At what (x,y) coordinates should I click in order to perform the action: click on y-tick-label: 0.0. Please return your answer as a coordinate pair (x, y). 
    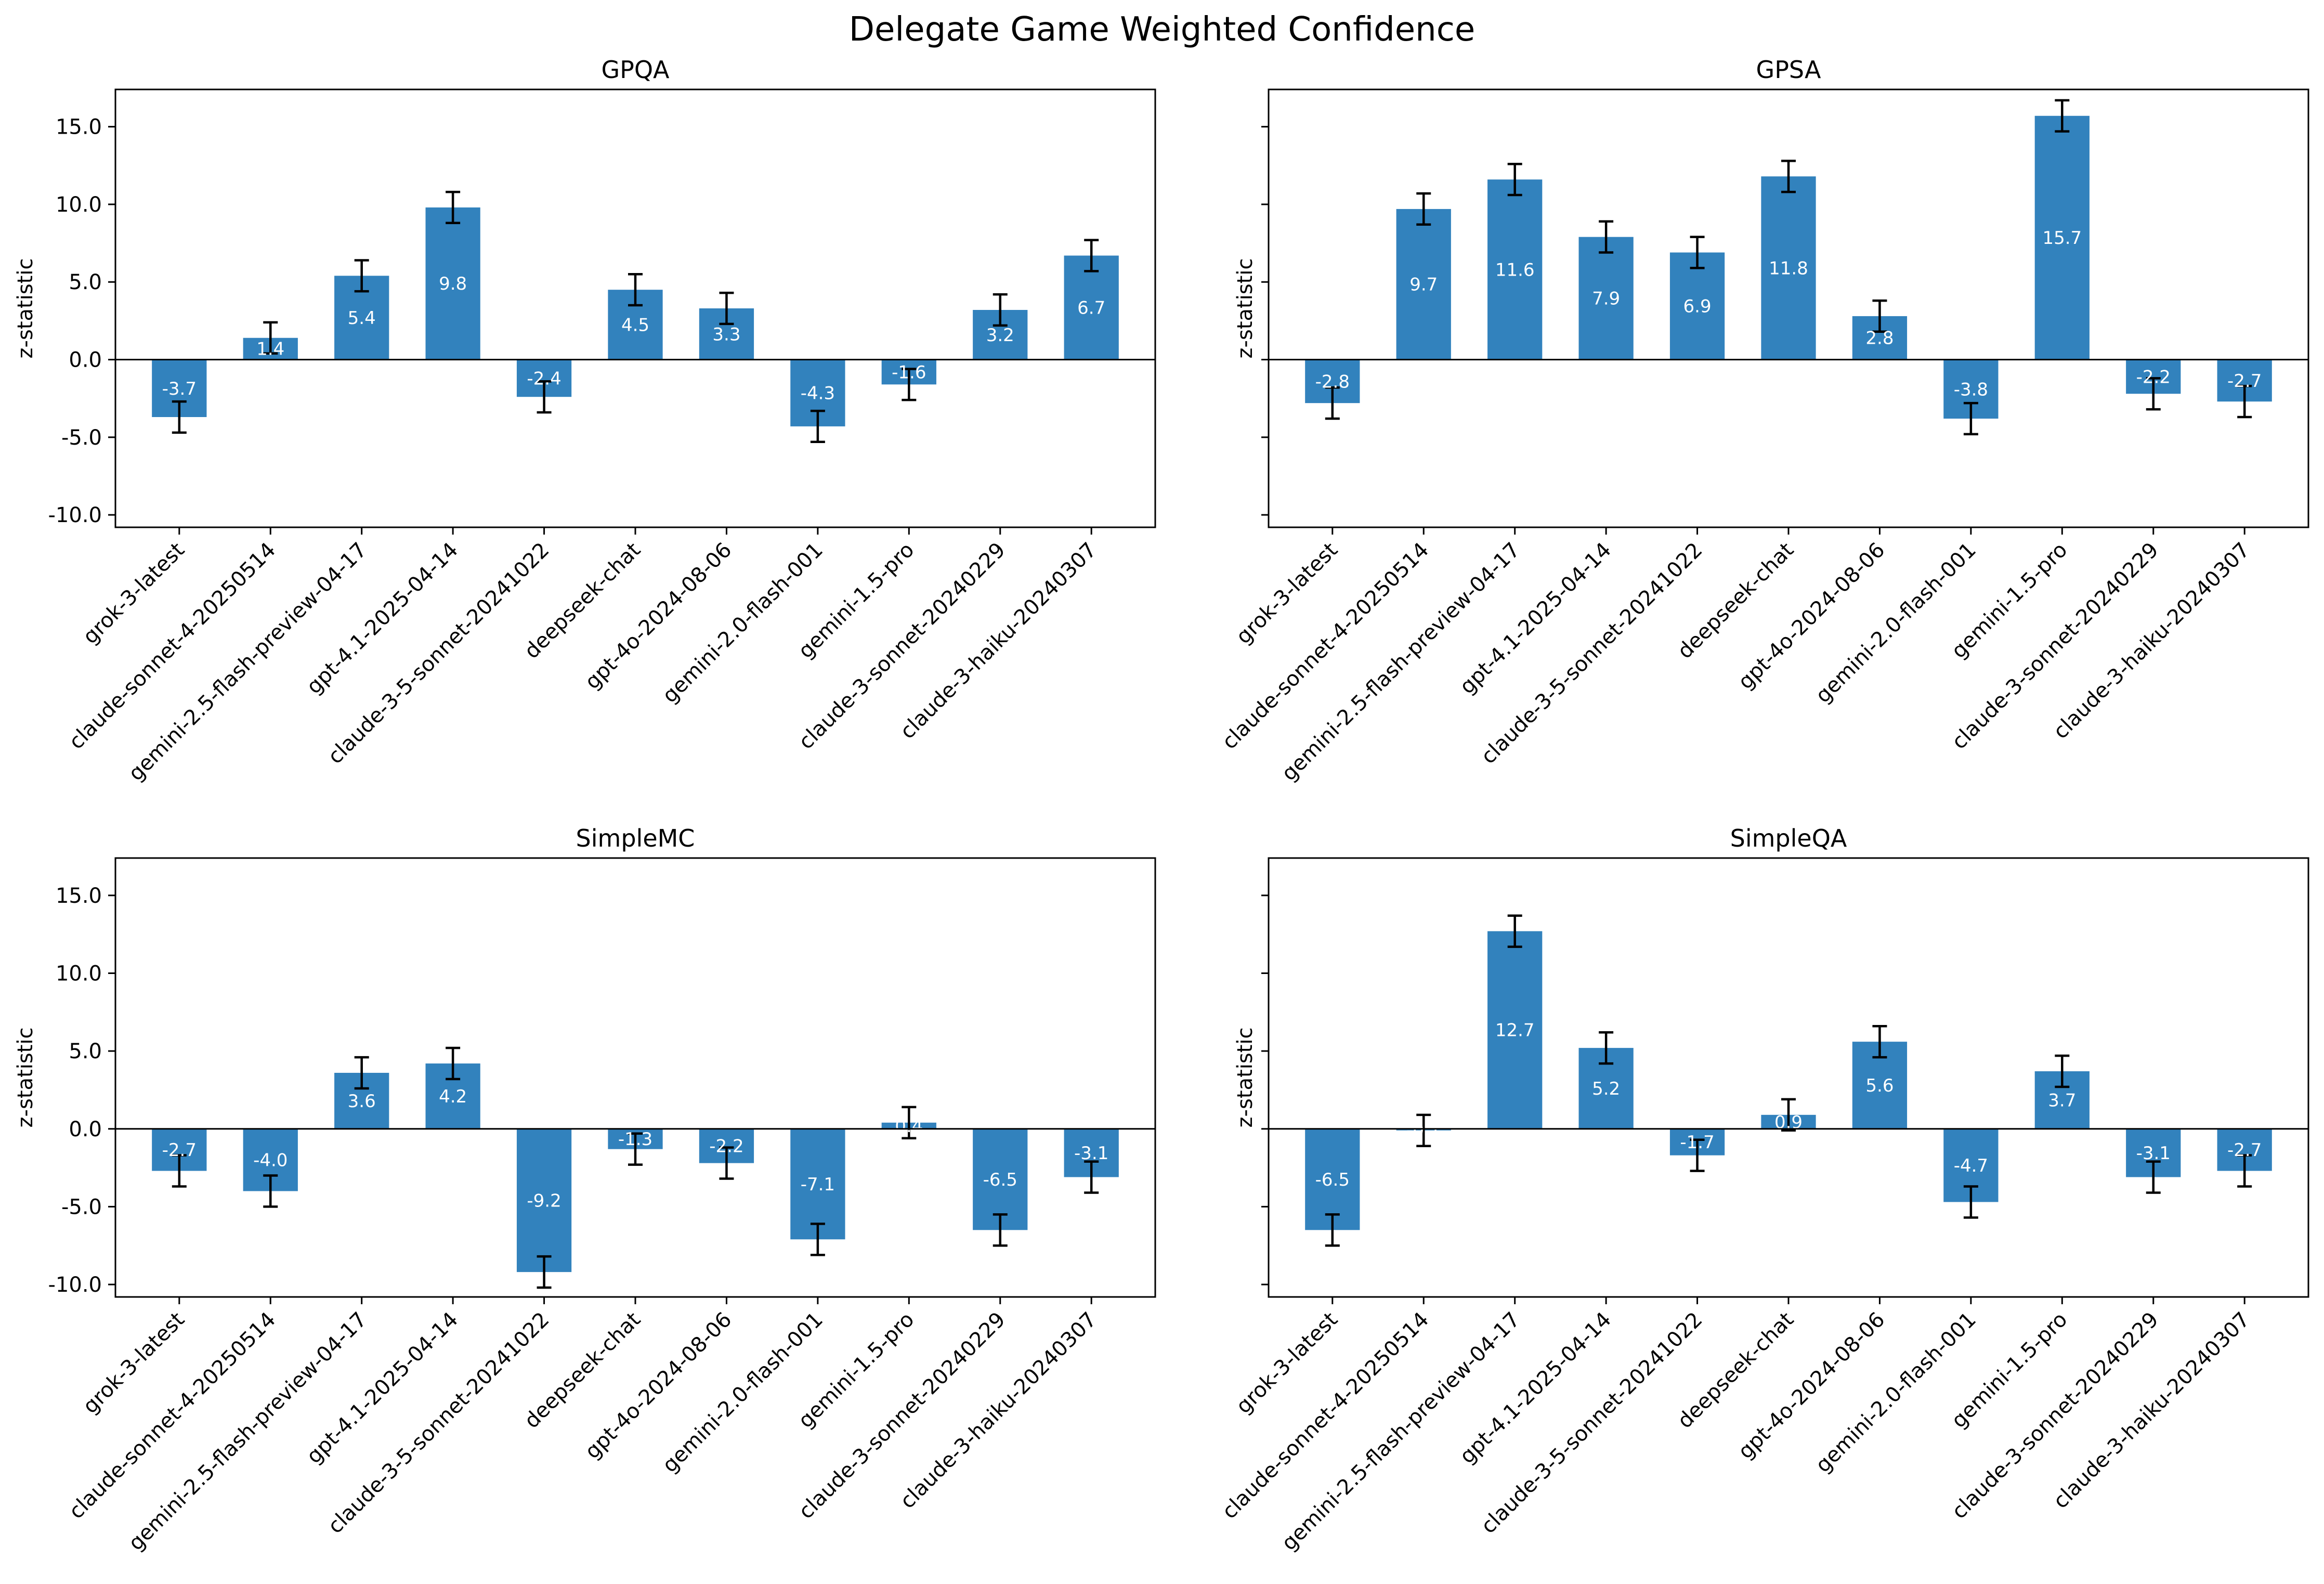
    Looking at the image, I should click on (86, 360).